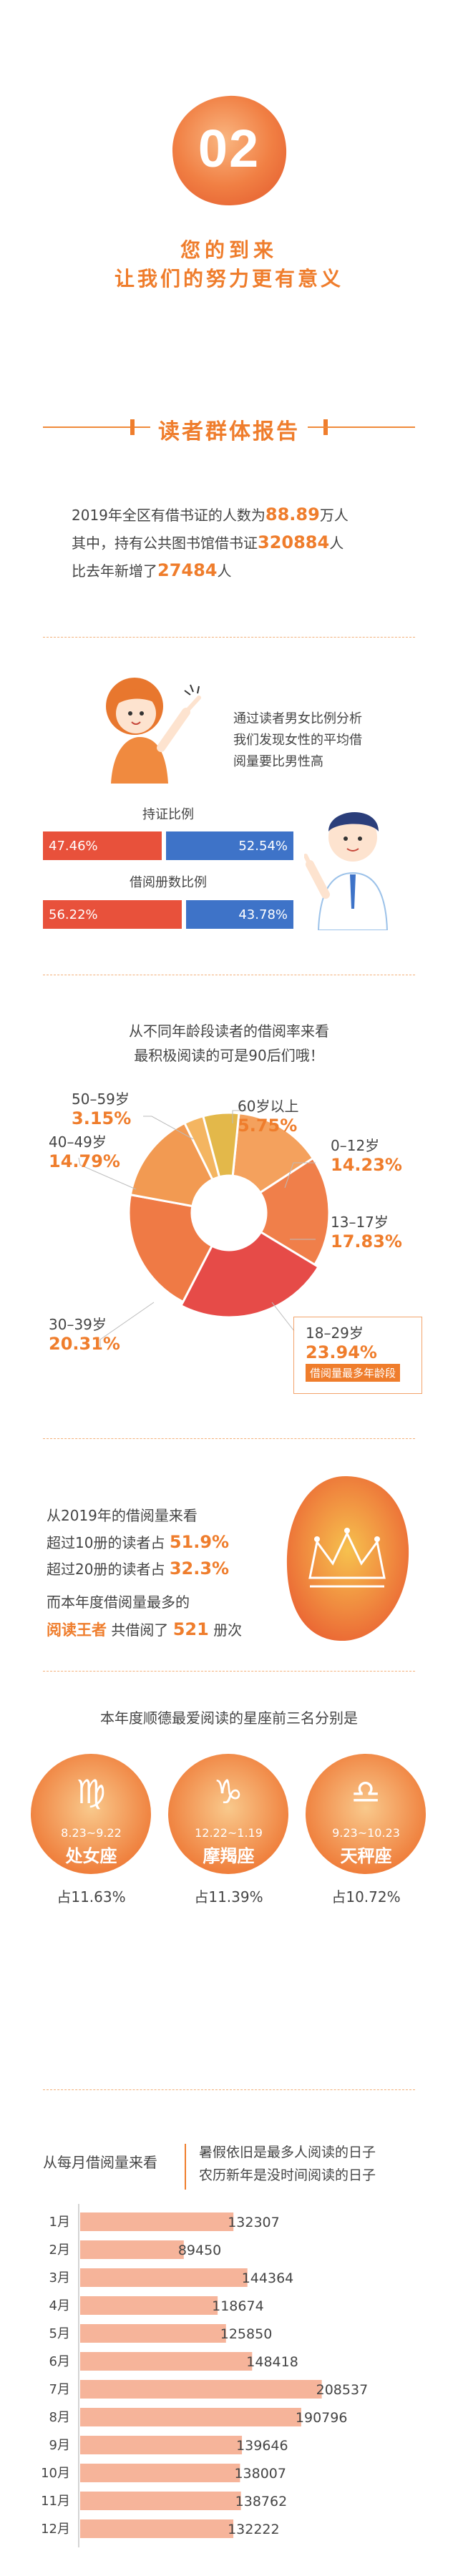 The image size is (458, 2576). I want to click on month-value: 132307, so click(254, 2222).